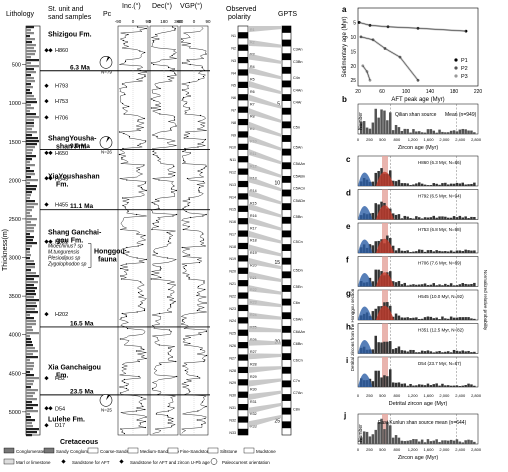  What do you see at coordinates (440, 229) in the screenshot?
I see `panel-sample-label: H753 (6.8 Myr, N=98)` at bounding box center [440, 229].